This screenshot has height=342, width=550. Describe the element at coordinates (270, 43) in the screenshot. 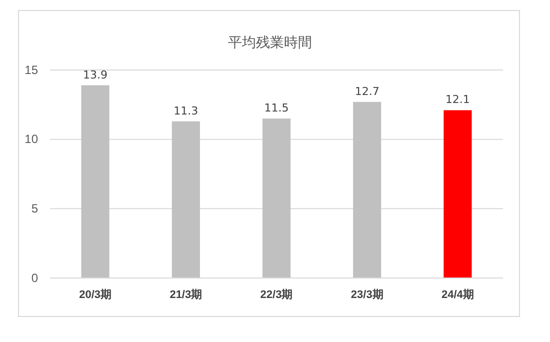

I see `chart-title: 平均残業時間` at that location.